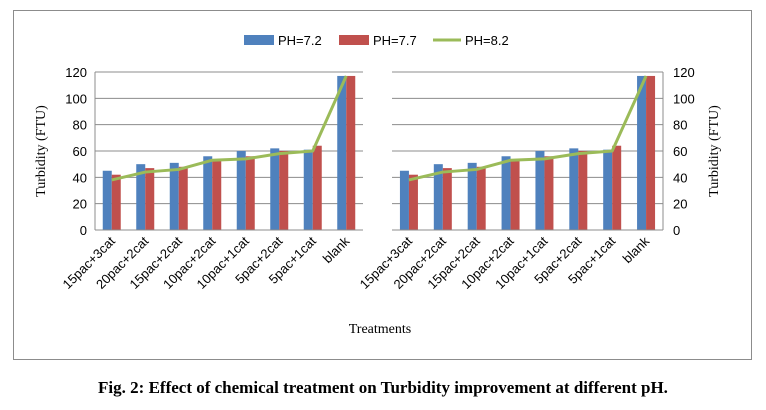 The width and height of the screenshot is (766, 410). I want to click on x-tick-label-1-7: blank, so click(636, 249).